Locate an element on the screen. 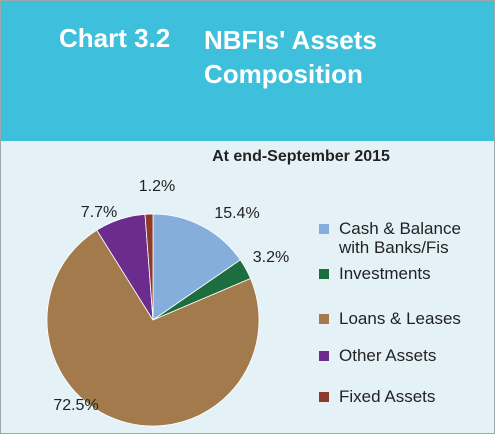 This screenshot has width=495, height=434. legend-item: Fixed Assets is located at coordinates (399, 396).